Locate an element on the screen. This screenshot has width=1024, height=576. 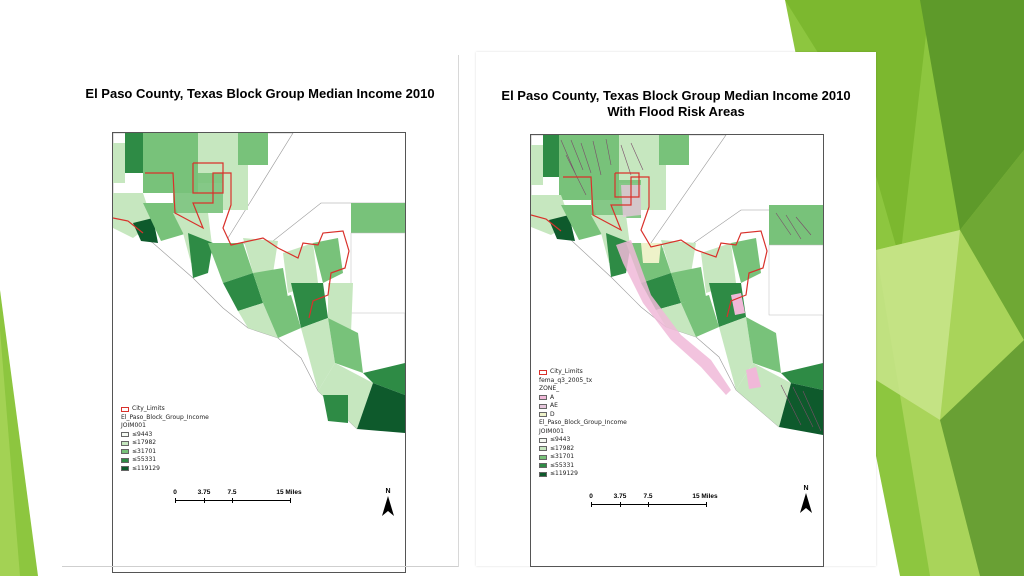
scale-label-0: 0 is located at coordinates (591, 496).